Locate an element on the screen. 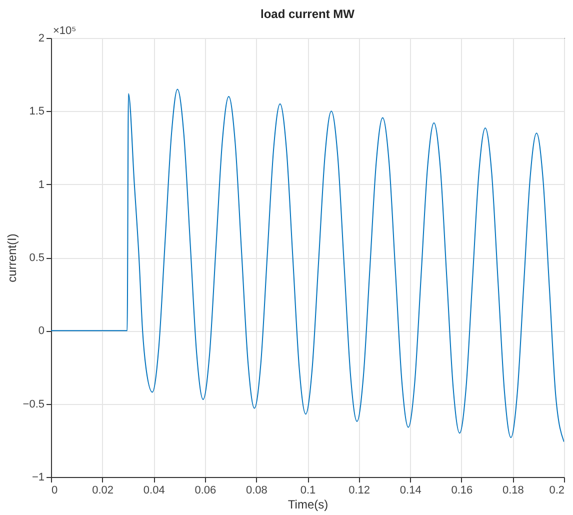  x-tick-label: 0.08 is located at coordinates (257, 490).